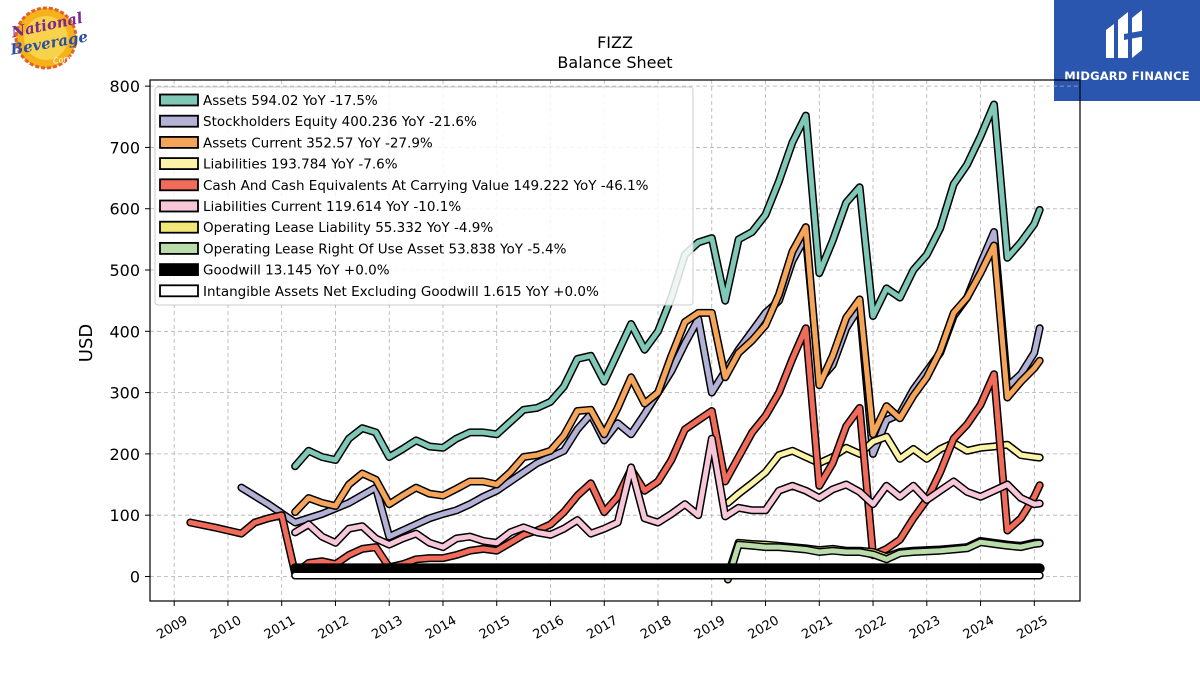 Image resolution: width=1200 pixels, height=675 pixels. Describe the element at coordinates (340, 122) in the screenshot. I see `legend-label: Stockholders Equity 400.236 YoY -21.6%` at that location.